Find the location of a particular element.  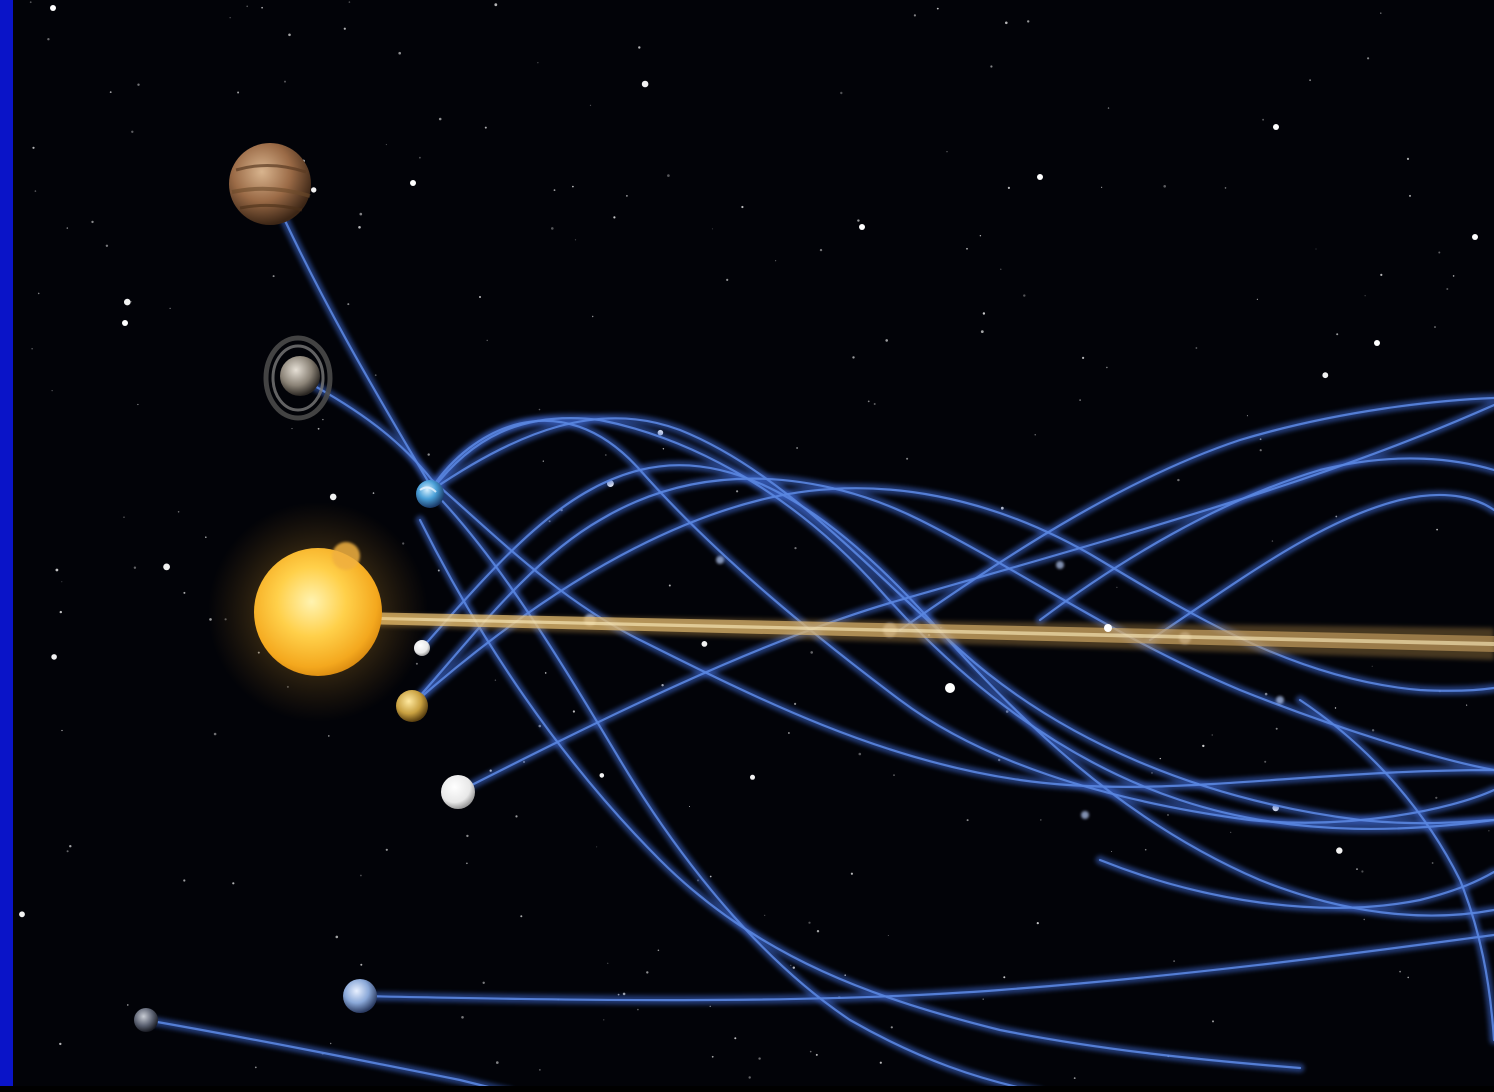

small-moon-icon is located at coordinates (1108, 628).